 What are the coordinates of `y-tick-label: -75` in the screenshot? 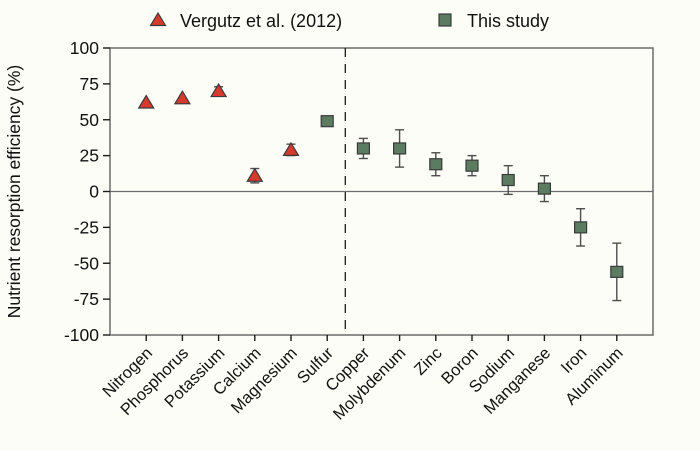 It's located at (86, 299).